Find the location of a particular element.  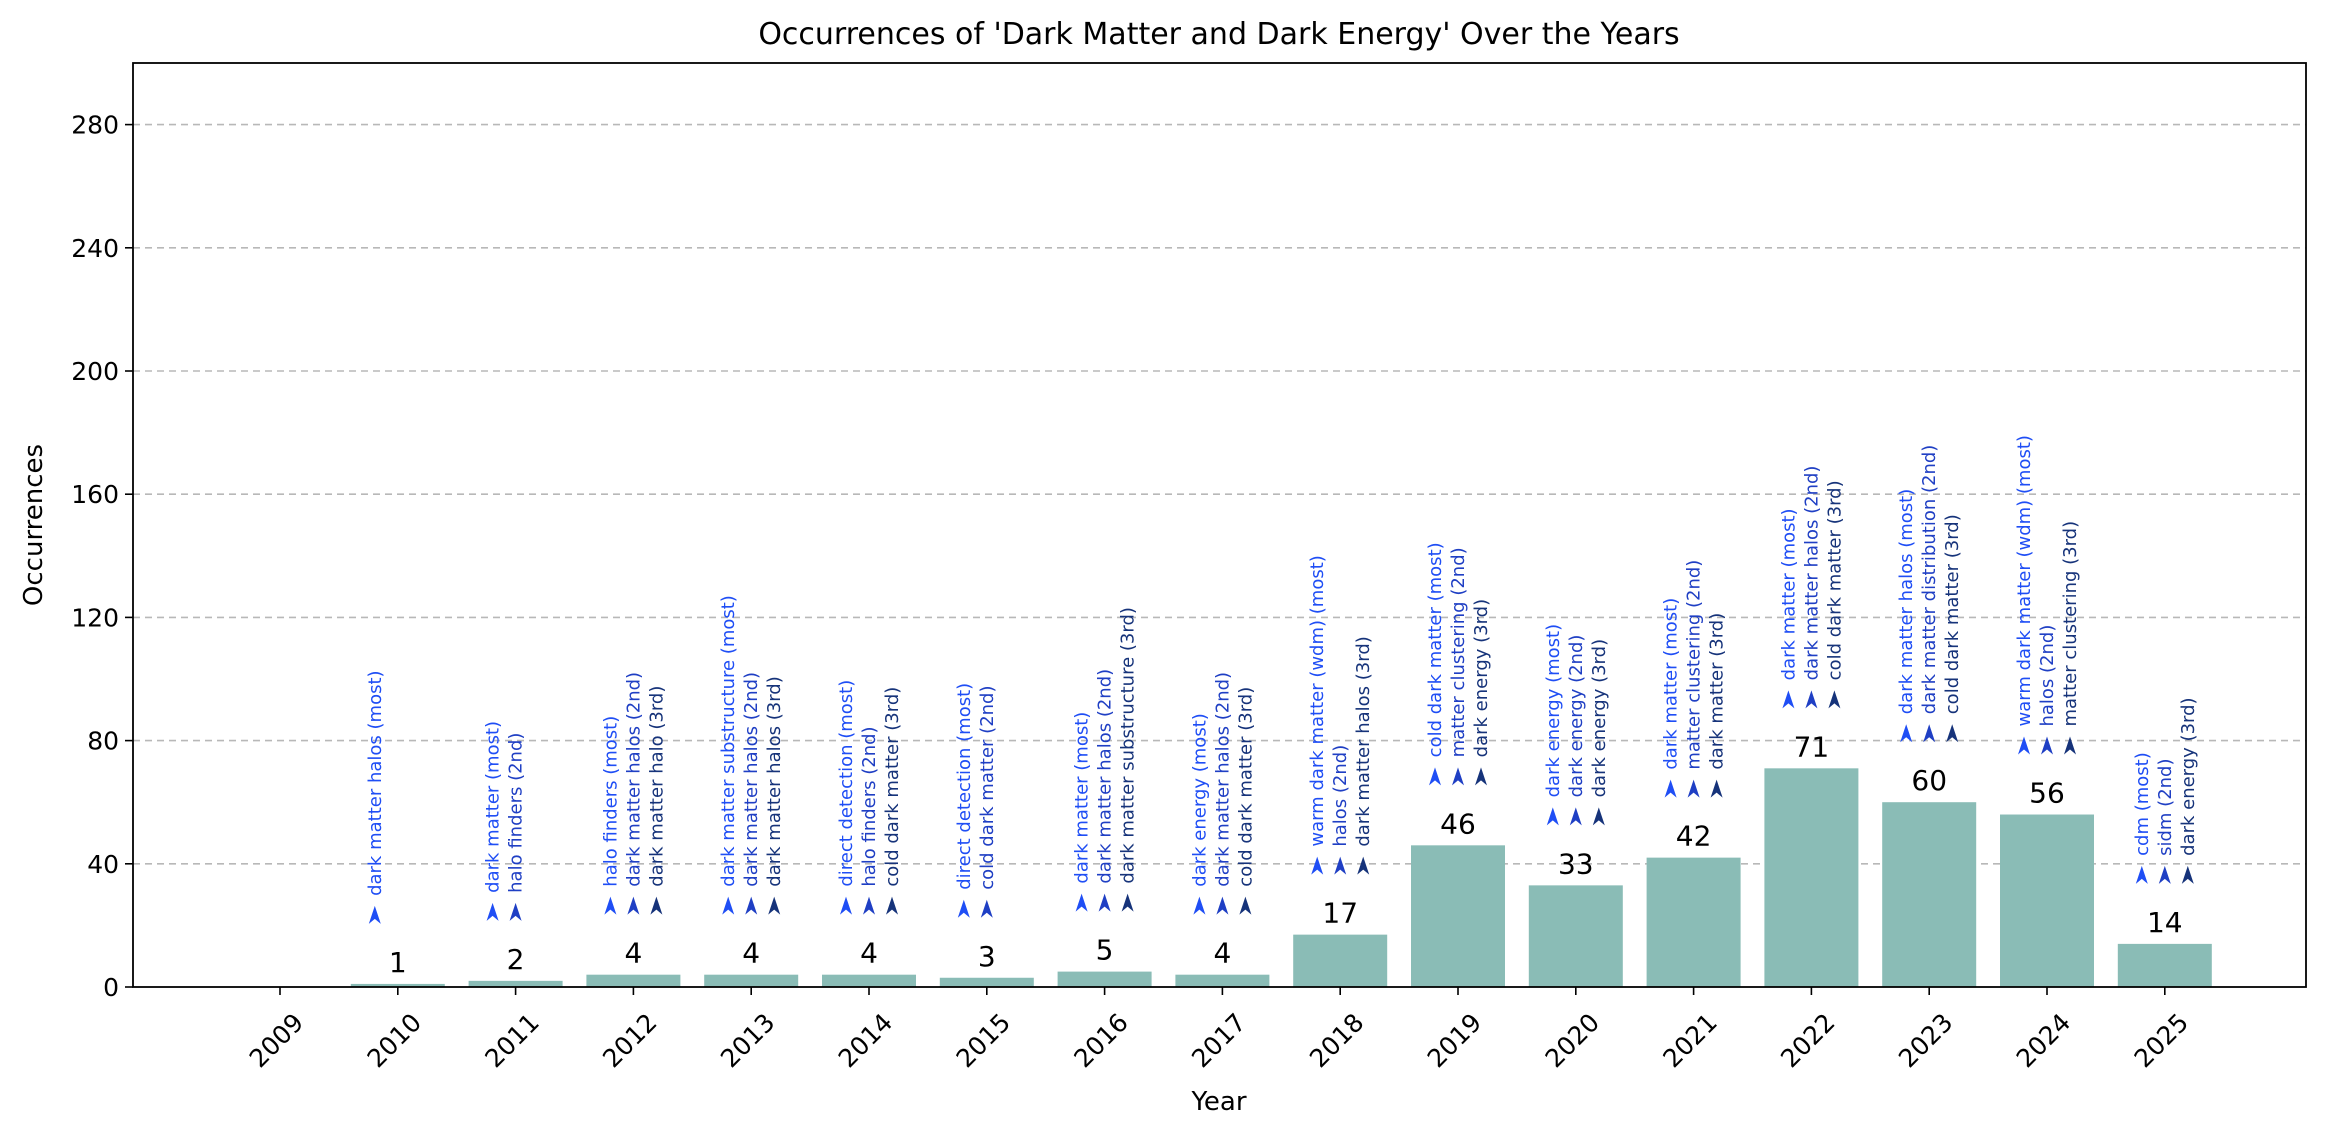

x-tick-label: 2019 is located at coordinates (1454, 1040).